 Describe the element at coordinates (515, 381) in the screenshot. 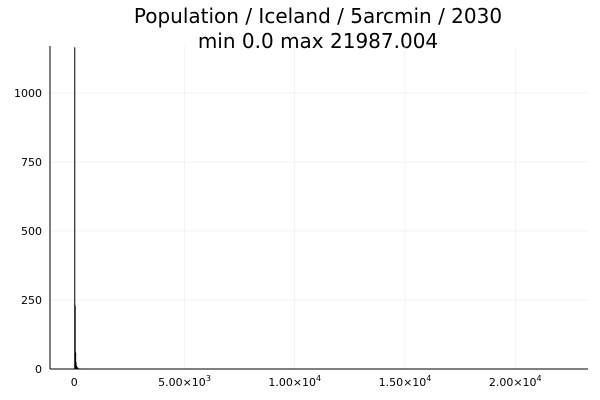

I see `x-tick-label-4: 2.00×10⁴` at that location.